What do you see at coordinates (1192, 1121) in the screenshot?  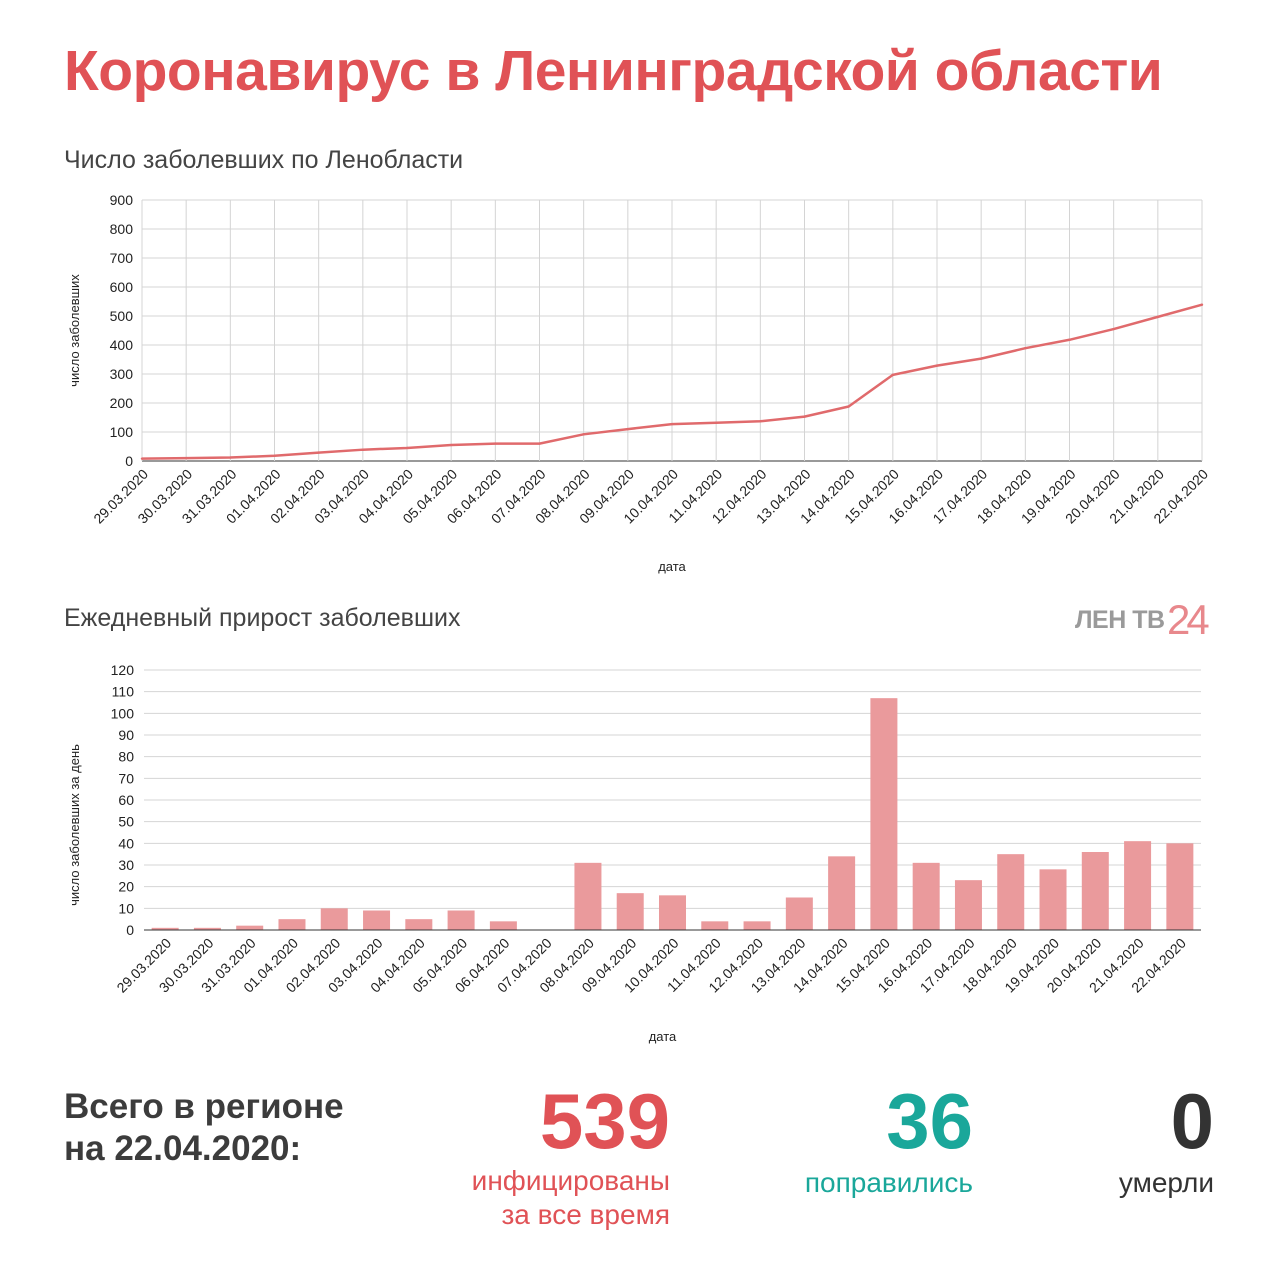 I see `deaths-count: 0` at bounding box center [1192, 1121].